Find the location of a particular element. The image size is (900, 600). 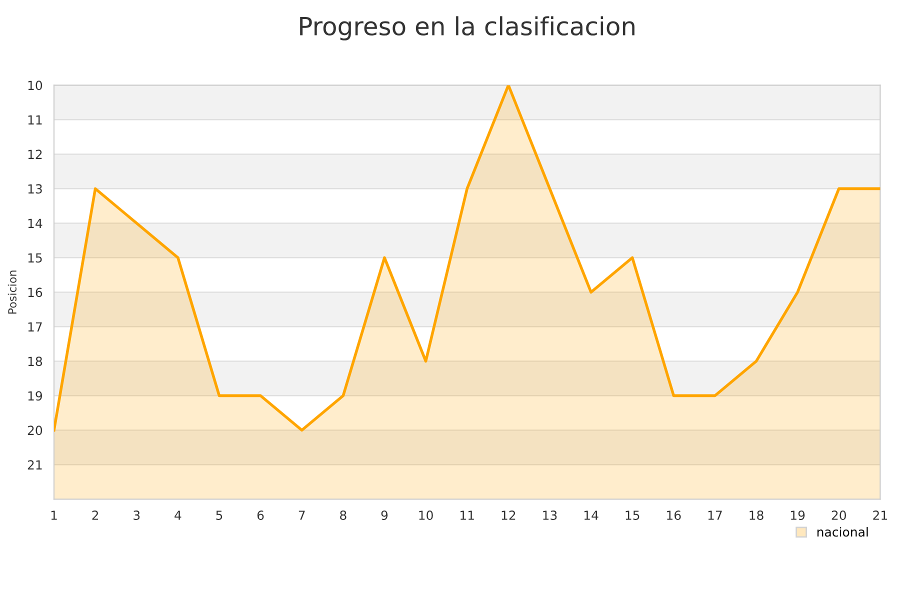

x-tick-label: 6 is located at coordinates (260, 515).